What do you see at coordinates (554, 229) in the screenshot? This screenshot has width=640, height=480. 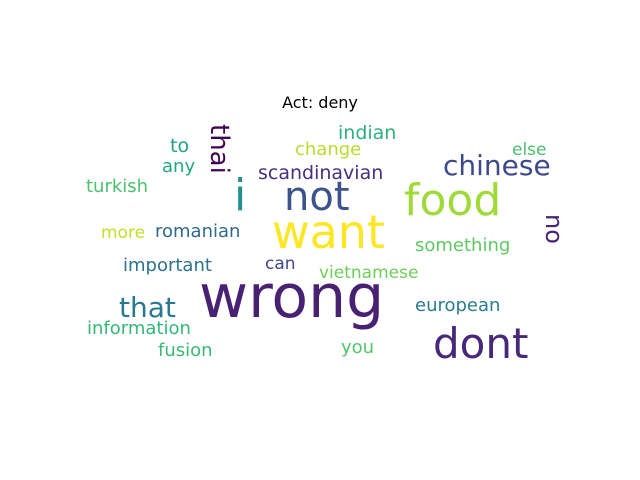 I see `word-no: no` at bounding box center [554, 229].